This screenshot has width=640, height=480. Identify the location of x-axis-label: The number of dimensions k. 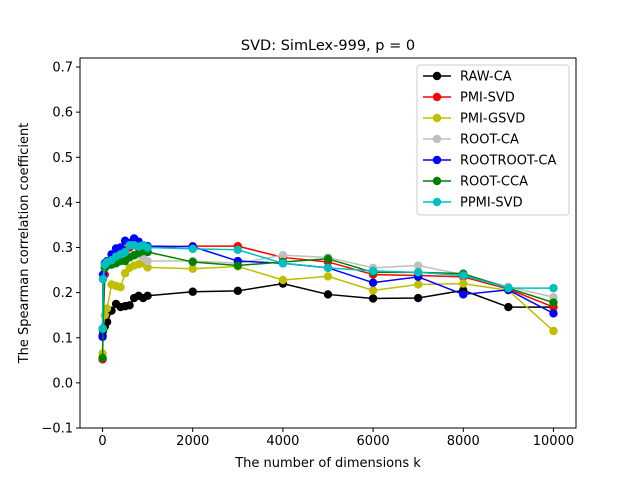
(327, 463).